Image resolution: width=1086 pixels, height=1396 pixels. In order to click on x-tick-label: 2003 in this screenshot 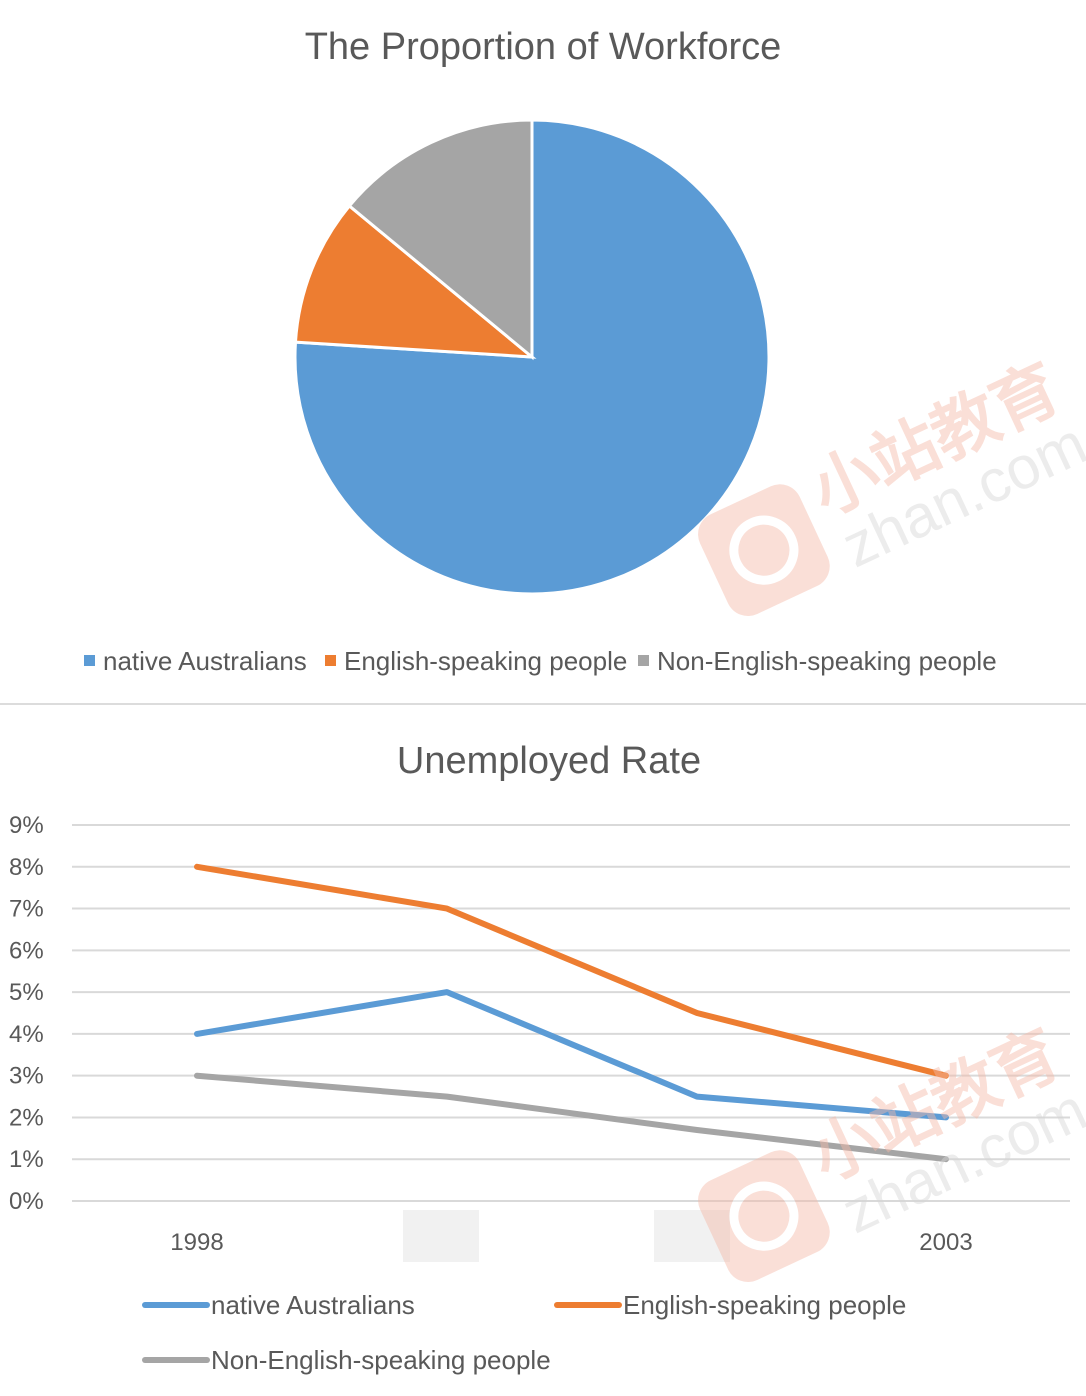, I will do `click(945, 1242)`.